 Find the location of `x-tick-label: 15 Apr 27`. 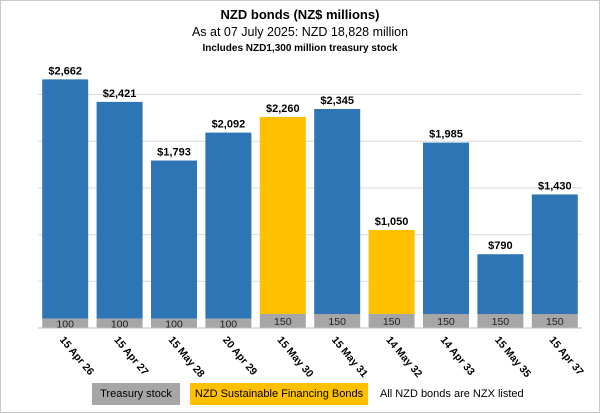

x-tick-label: 15 Apr 27 is located at coordinates (130, 356).